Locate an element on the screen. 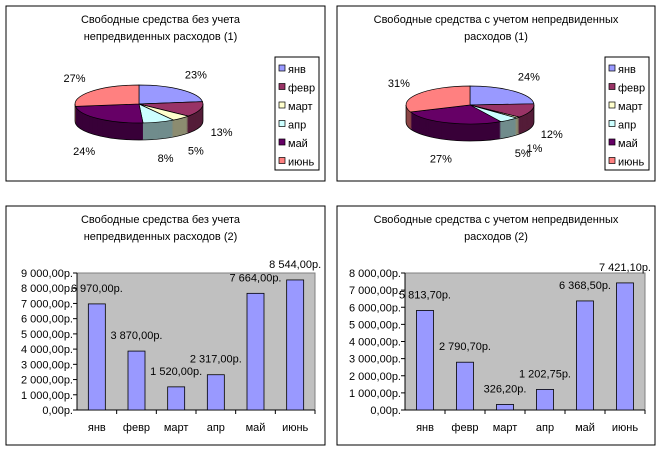 Image resolution: width=660 pixels, height=453 pixels. legend: янв февр март апр май июнь is located at coordinates (627, 113).